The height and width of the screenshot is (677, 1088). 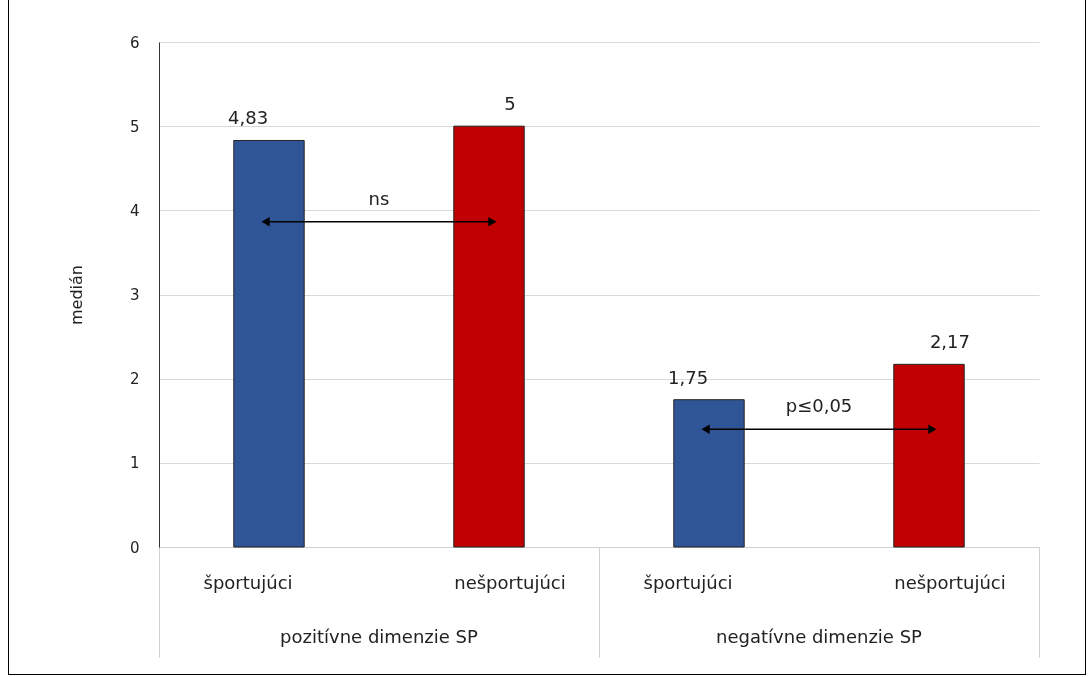 What do you see at coordinates (134, 295) in the screenshot?
I see `y-tick-label: 3` at bounding box center [134, 295].